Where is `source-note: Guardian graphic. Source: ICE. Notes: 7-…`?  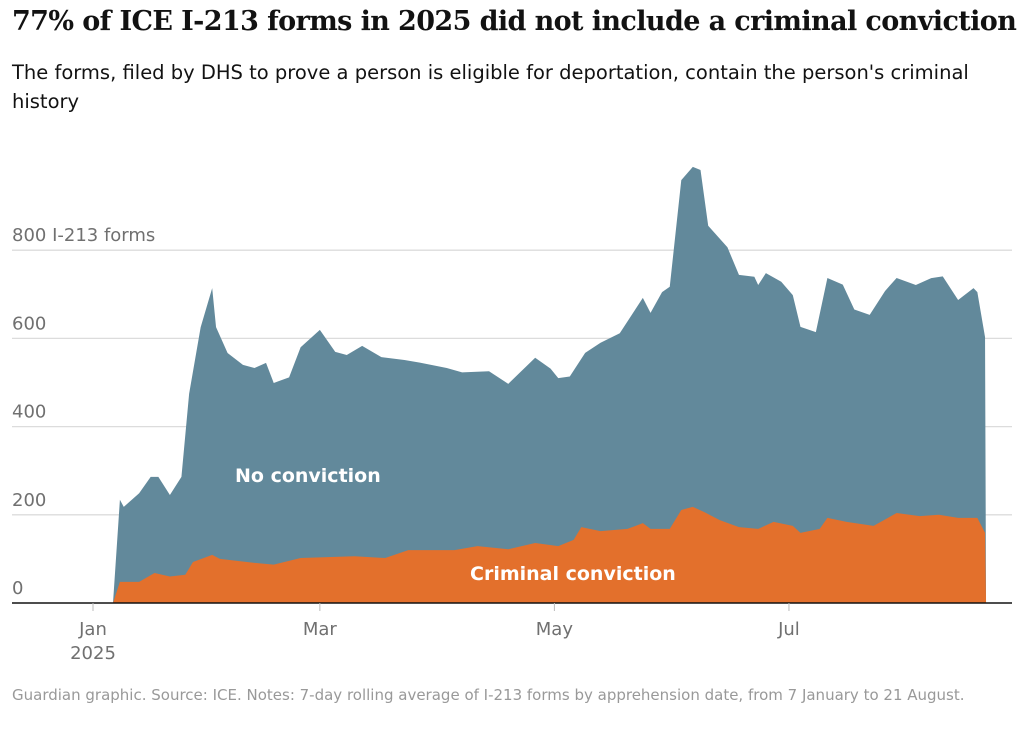 source-note: Guardian graphic. Source: ICE. Notes: 7-… is located at coordinates (488, 695).